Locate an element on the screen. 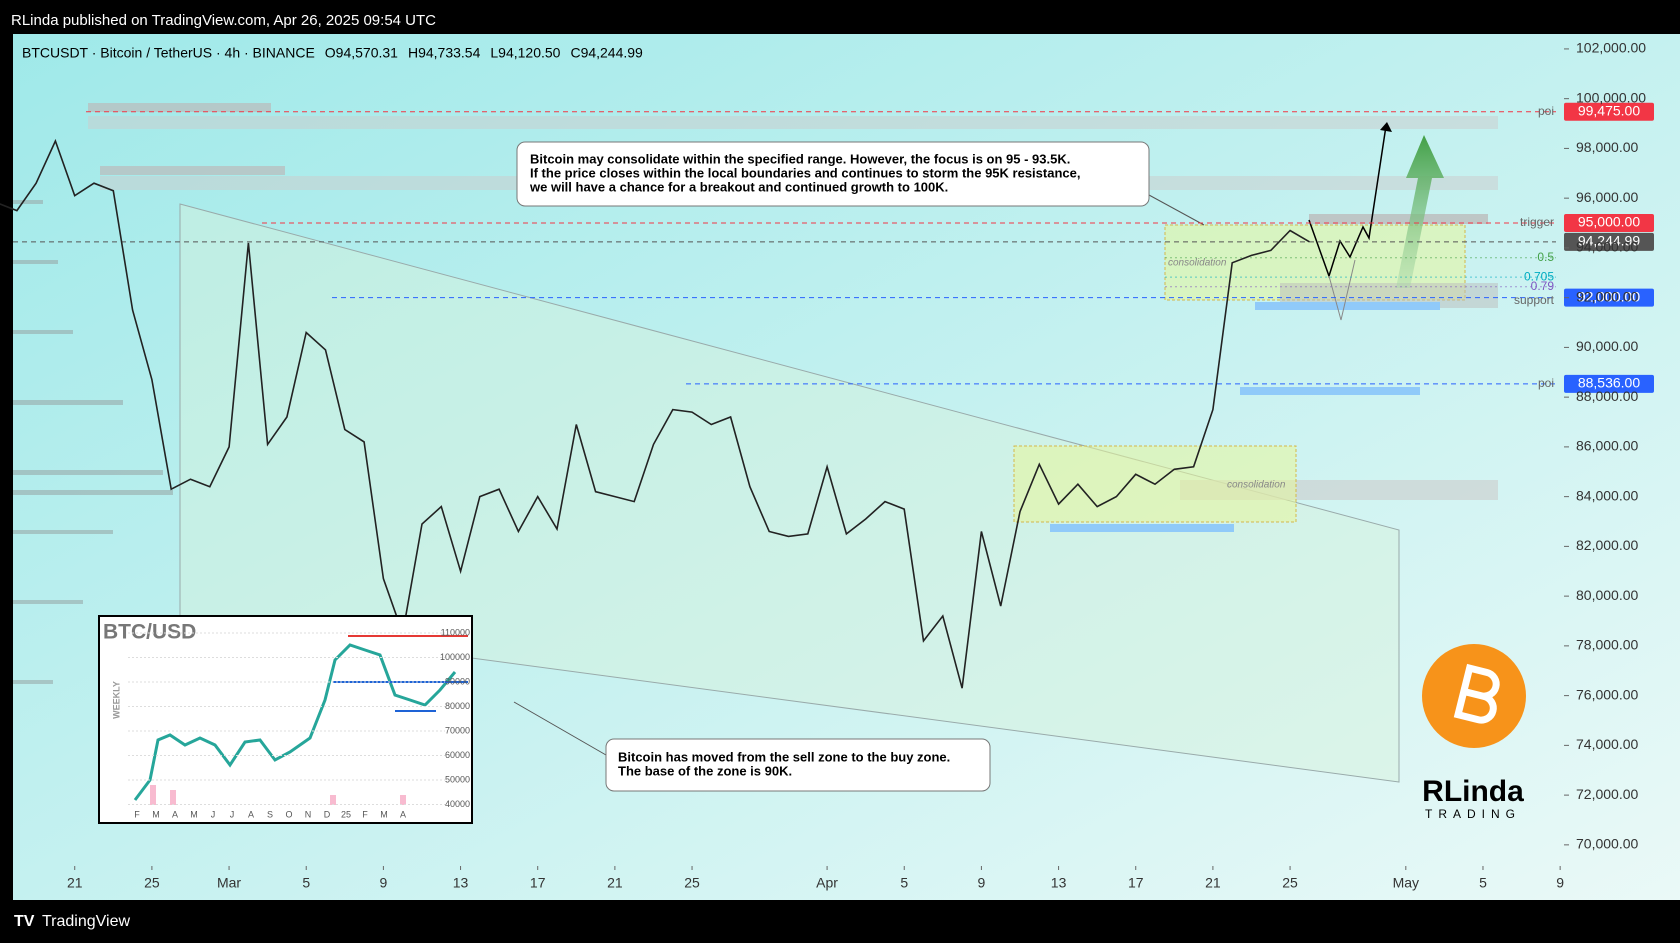 This screenshot has width=1680, height=943. level-name: support is located at coordinates (1534, 300).